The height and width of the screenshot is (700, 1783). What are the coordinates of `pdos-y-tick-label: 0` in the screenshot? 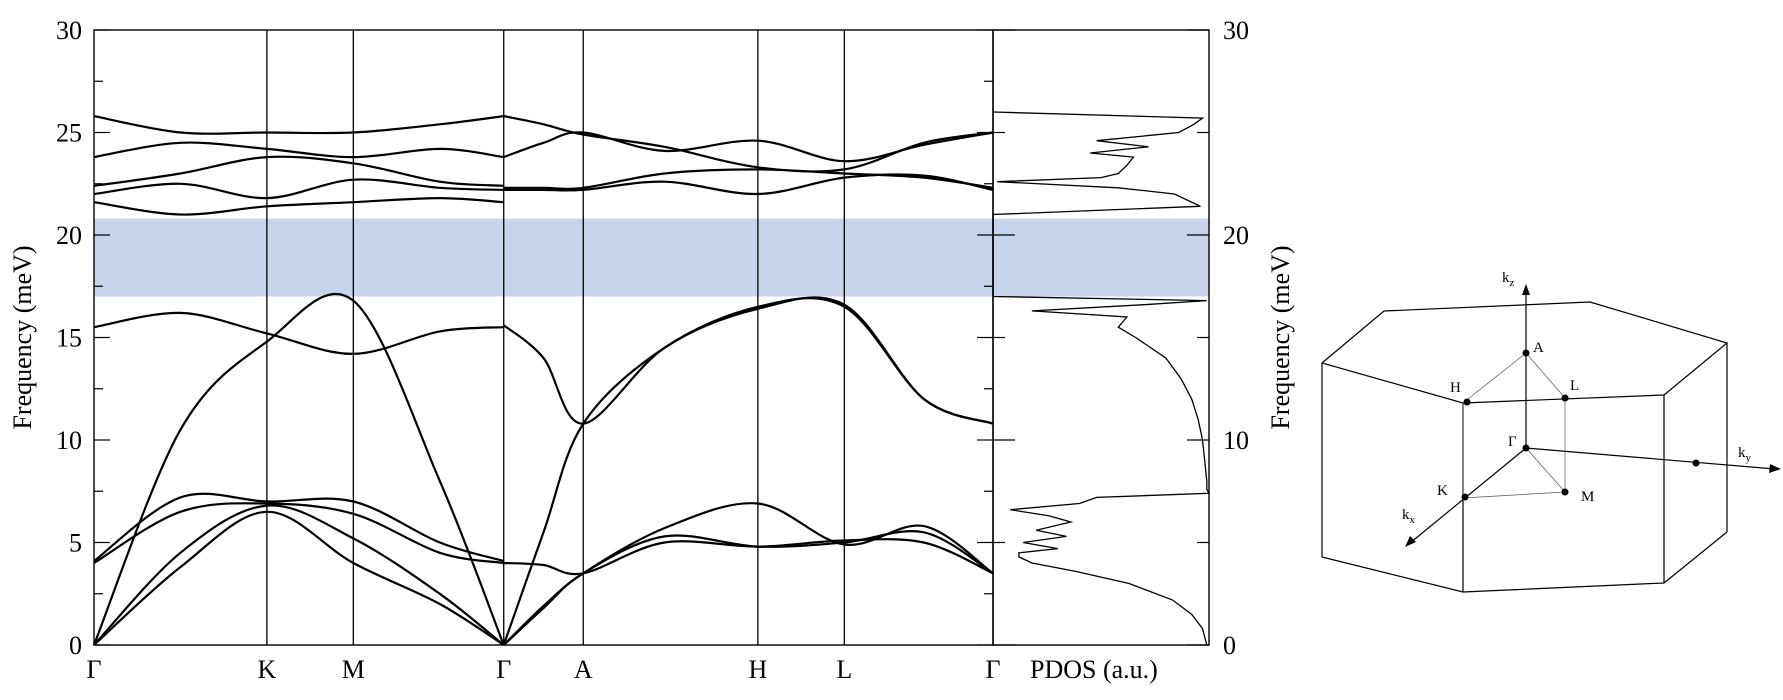 It's located at (1229, 645).